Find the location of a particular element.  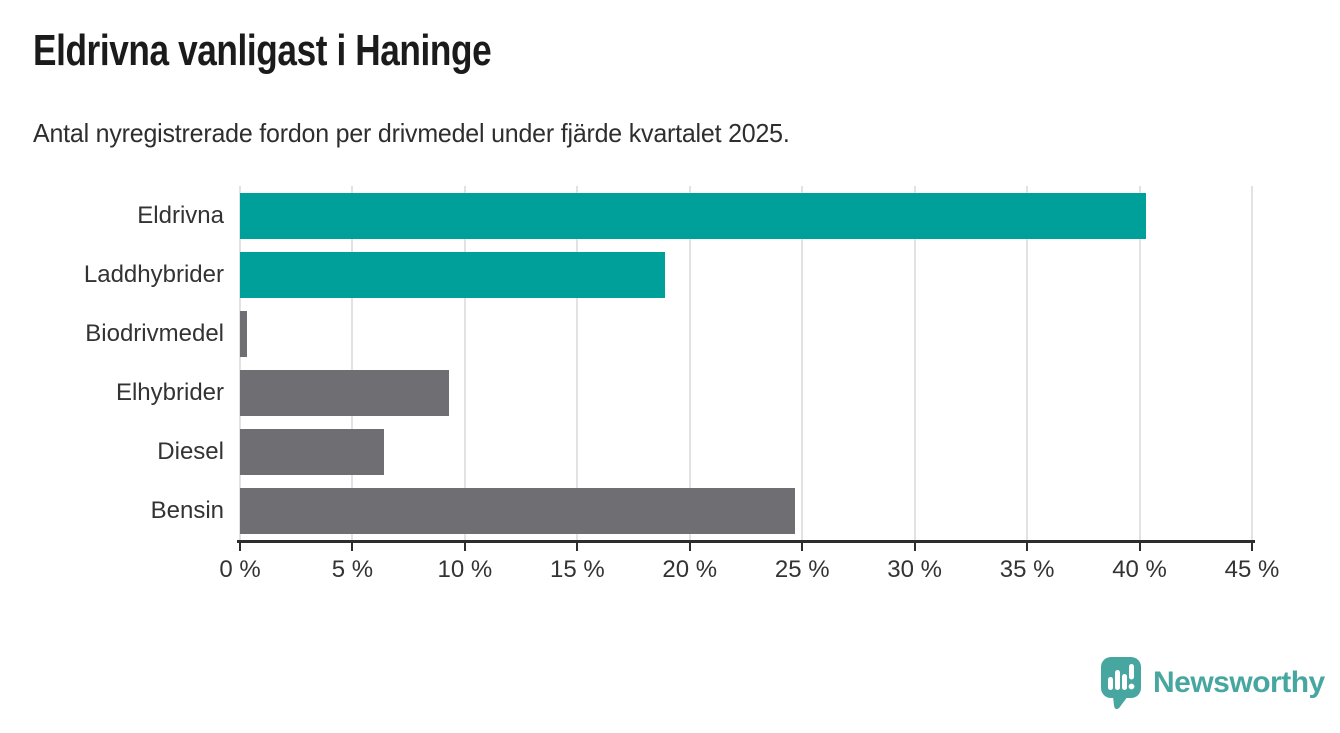

category-label: Laddhybrider is located at coordinates (153, 274).